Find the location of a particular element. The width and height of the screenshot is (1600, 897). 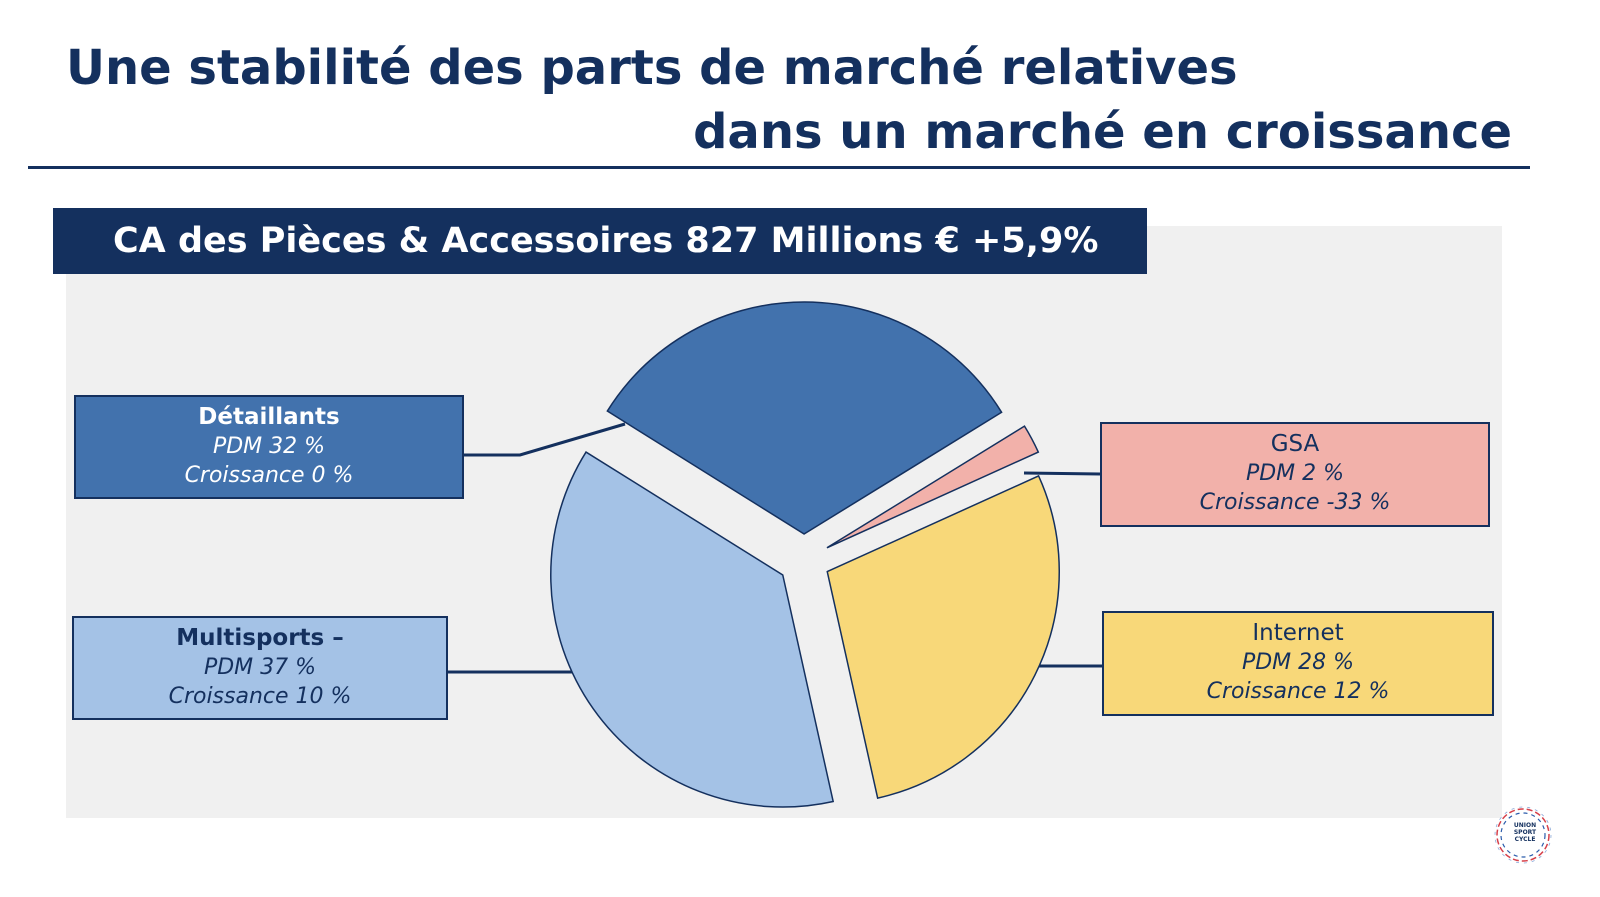

callout-internet-pdm: PDM 28 % is located at coordinates (1298, 662).